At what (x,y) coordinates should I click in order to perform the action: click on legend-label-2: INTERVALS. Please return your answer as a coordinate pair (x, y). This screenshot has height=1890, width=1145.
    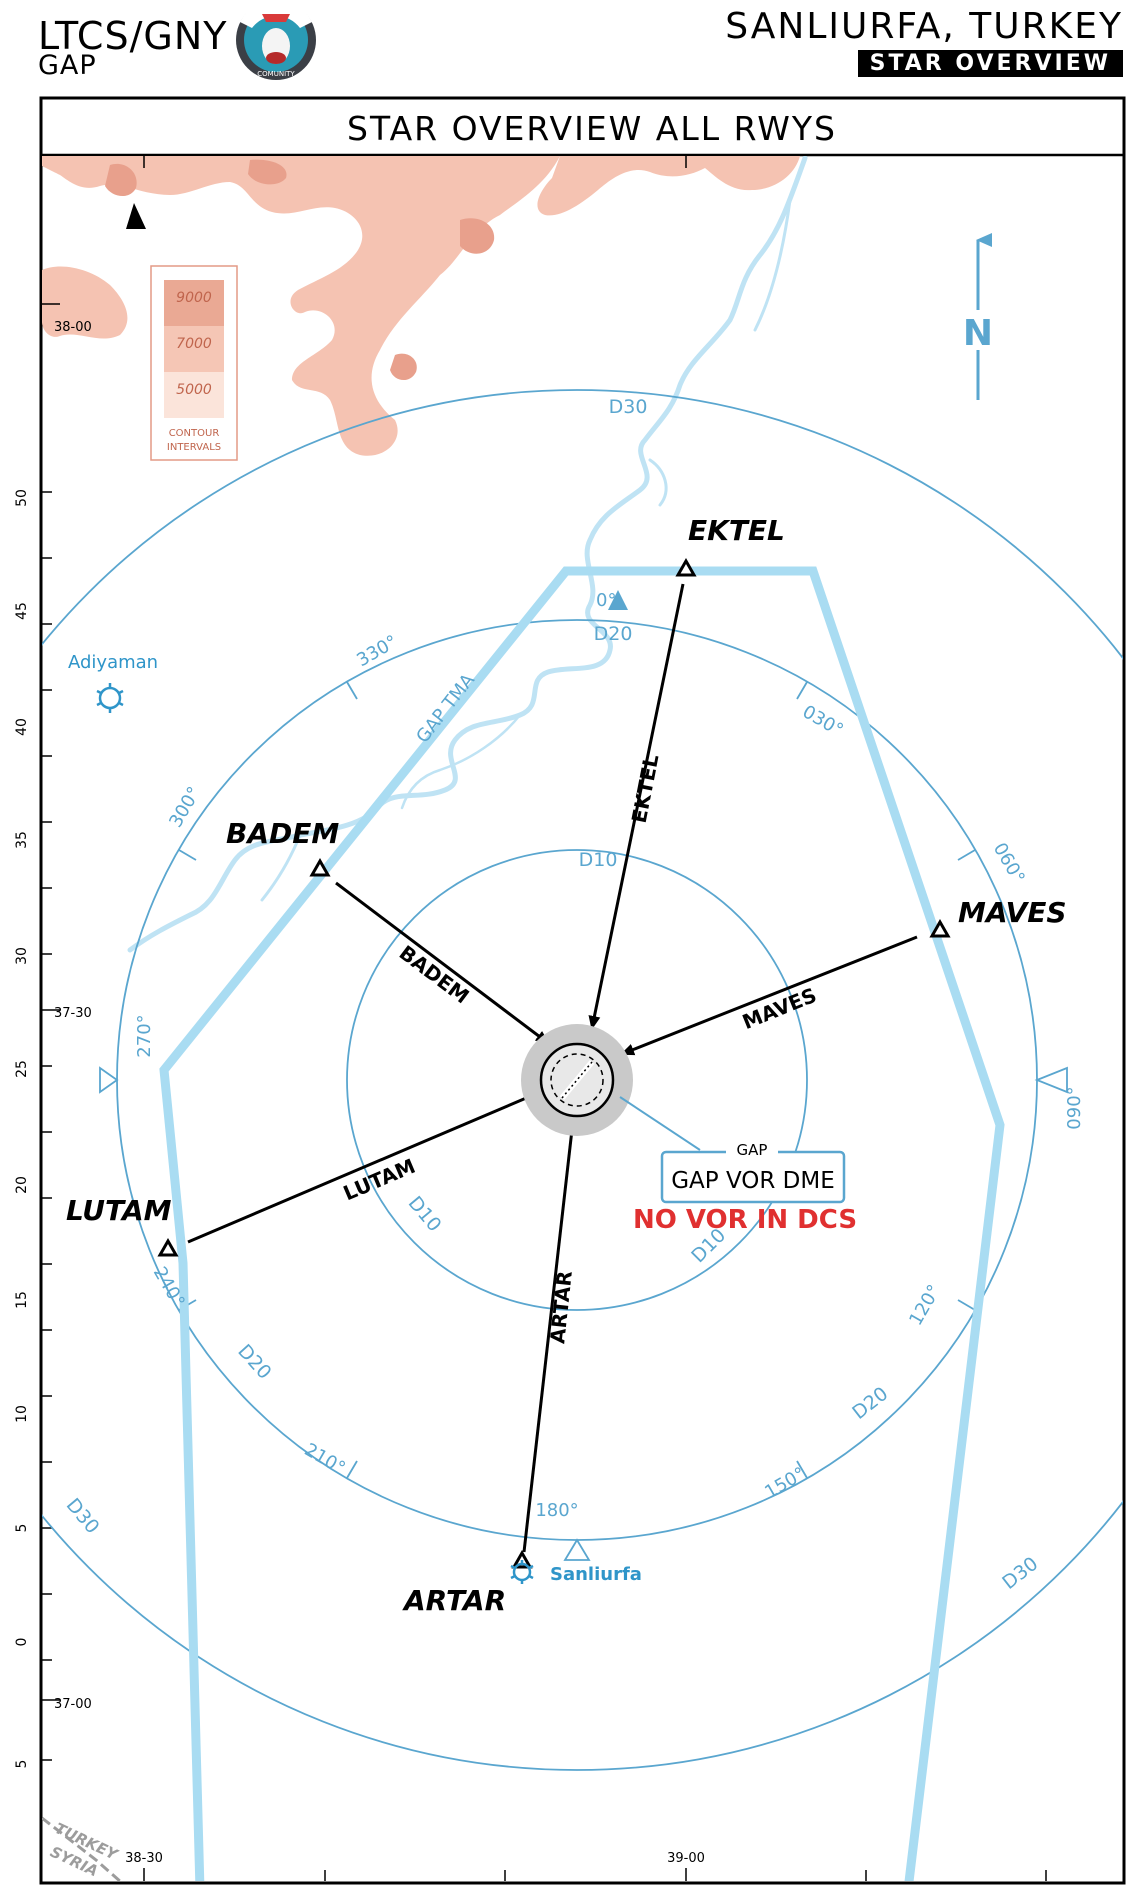
    Looking at the image, I should click on (194, 447).